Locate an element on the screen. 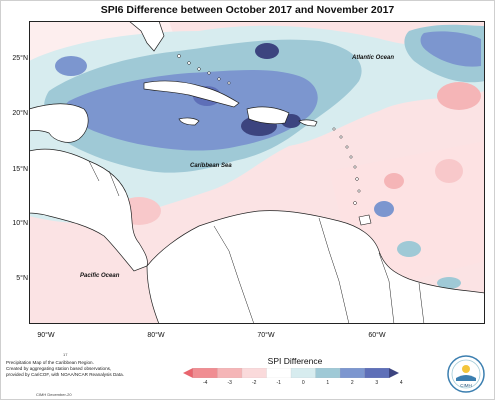 The width and height of the screenshot is (495, 400). lat-label-25n: 25°N is located at coordinates (20, 58).